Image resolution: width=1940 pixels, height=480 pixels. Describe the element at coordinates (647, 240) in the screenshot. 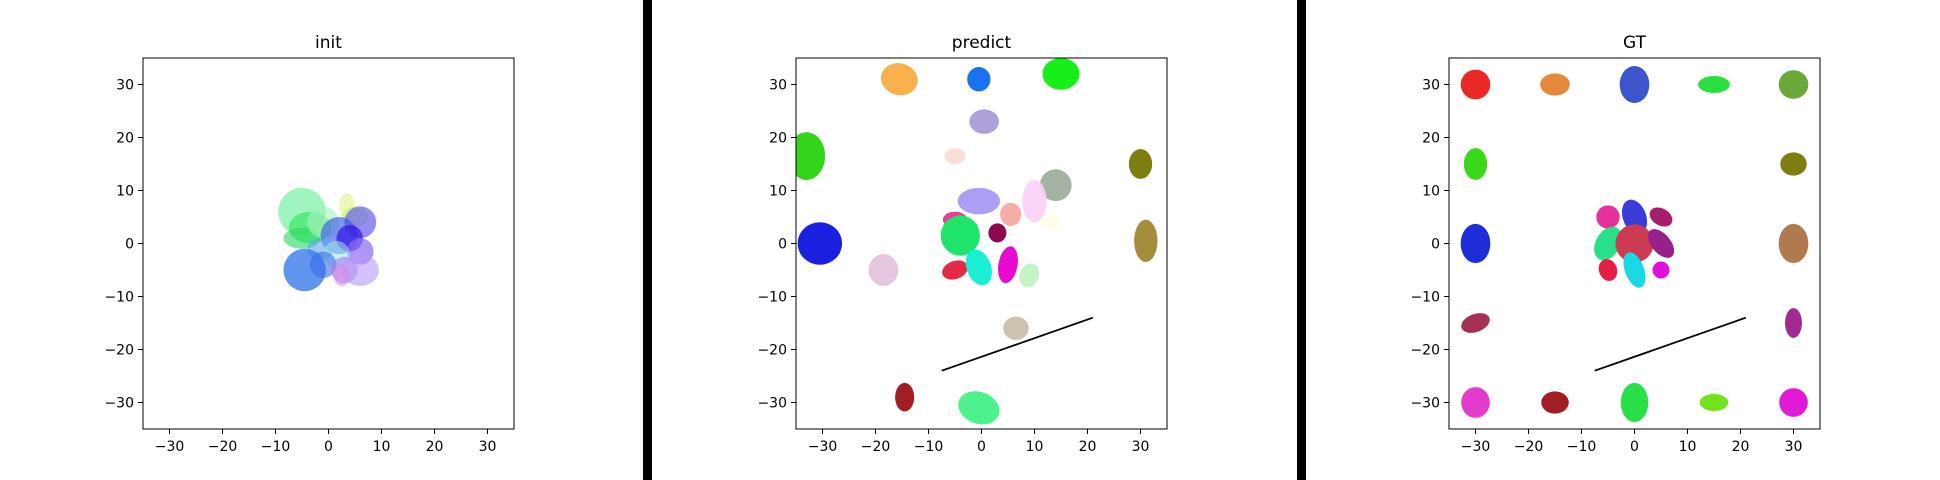

I see `panel-separator-left` at that location.